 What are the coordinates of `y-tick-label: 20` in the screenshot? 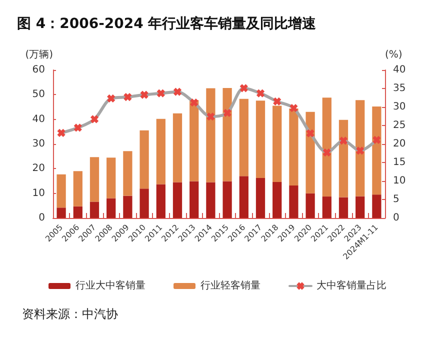 It's located at (38, 168).